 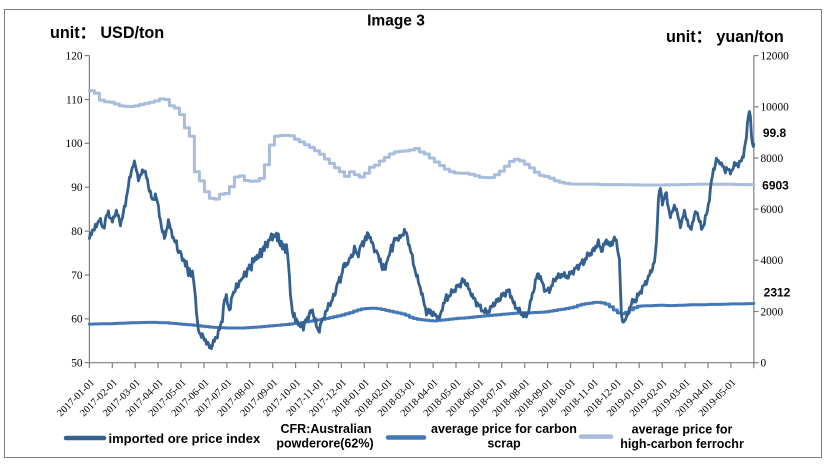 I want to click on svg-text: 110, so click(x=74, y=100).